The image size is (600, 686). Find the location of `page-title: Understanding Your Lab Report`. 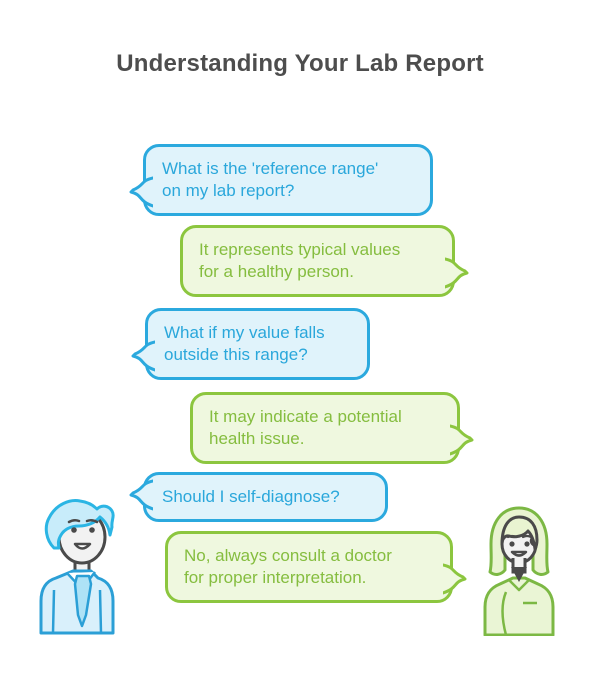

page-title: Understanding Your Lab Report is located at coordinates (300, 63).